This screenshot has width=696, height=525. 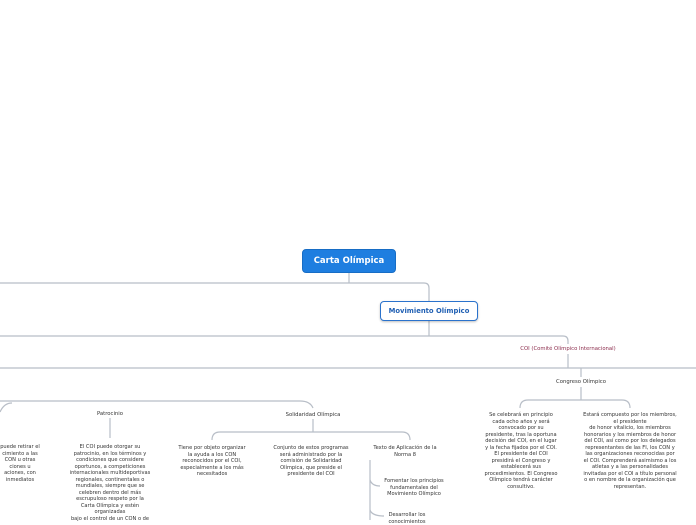 What do you see at coordinates (349, 261) in the screenshot?
I see `root-topic-carta-olimpica: Carta Olímpica` at bounding box center [349, 261].